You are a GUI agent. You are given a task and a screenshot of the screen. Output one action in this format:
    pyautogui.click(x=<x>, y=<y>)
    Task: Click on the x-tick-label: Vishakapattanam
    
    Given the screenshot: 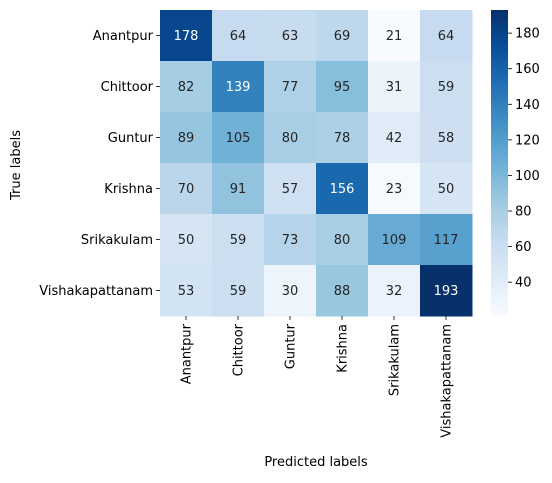 What is the action you would take?
    pyautogui.click(x=447, y=381)
    